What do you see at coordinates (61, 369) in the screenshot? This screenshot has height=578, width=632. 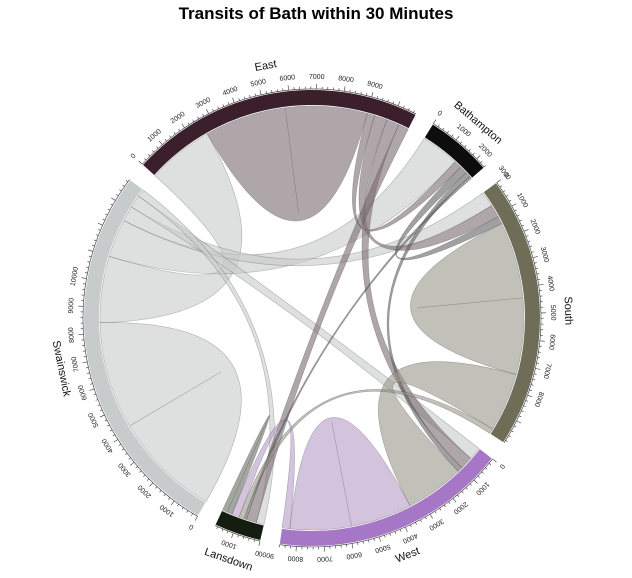 I see `sector-label-swainswick: Swainswick` at bounding box center [61, 369].